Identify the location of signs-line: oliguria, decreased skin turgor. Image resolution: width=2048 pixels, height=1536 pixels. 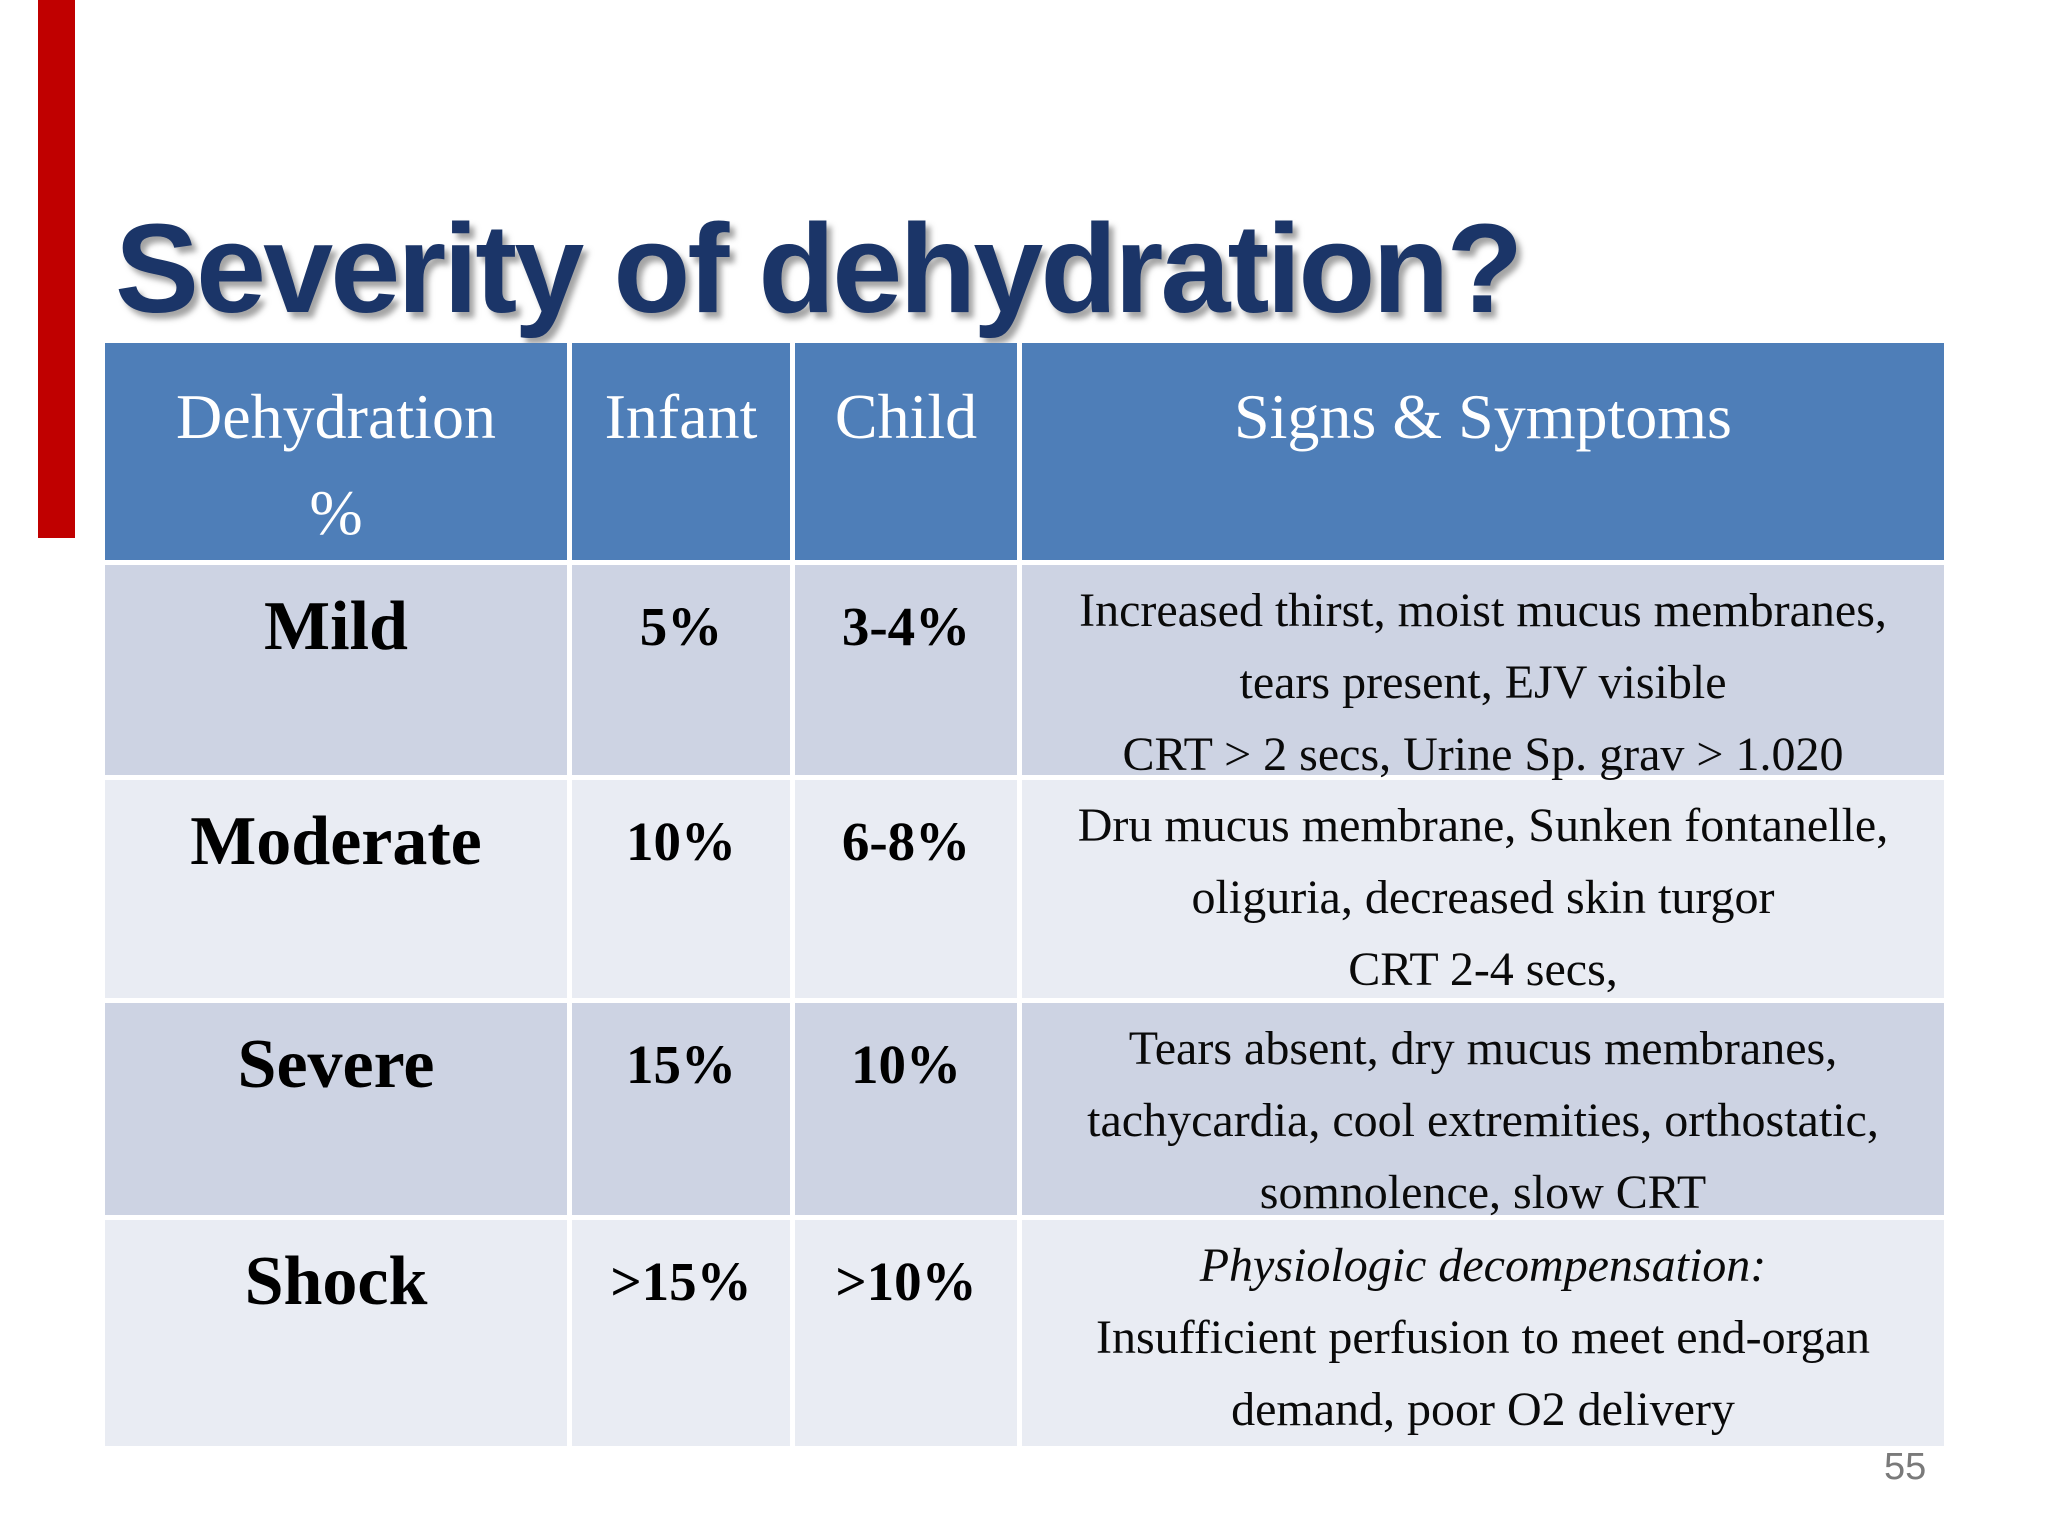
(1483, 897).